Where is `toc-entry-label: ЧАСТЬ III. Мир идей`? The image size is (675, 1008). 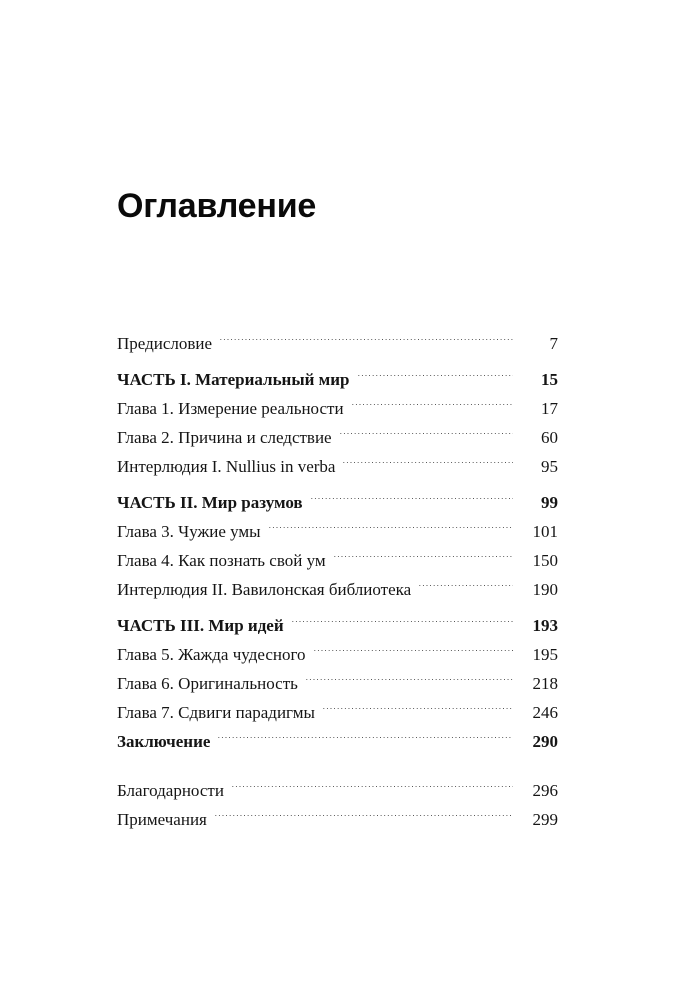 toc-entry-label: ЧАСТЬ III. Мир идей is located at coordinates (200, 625).